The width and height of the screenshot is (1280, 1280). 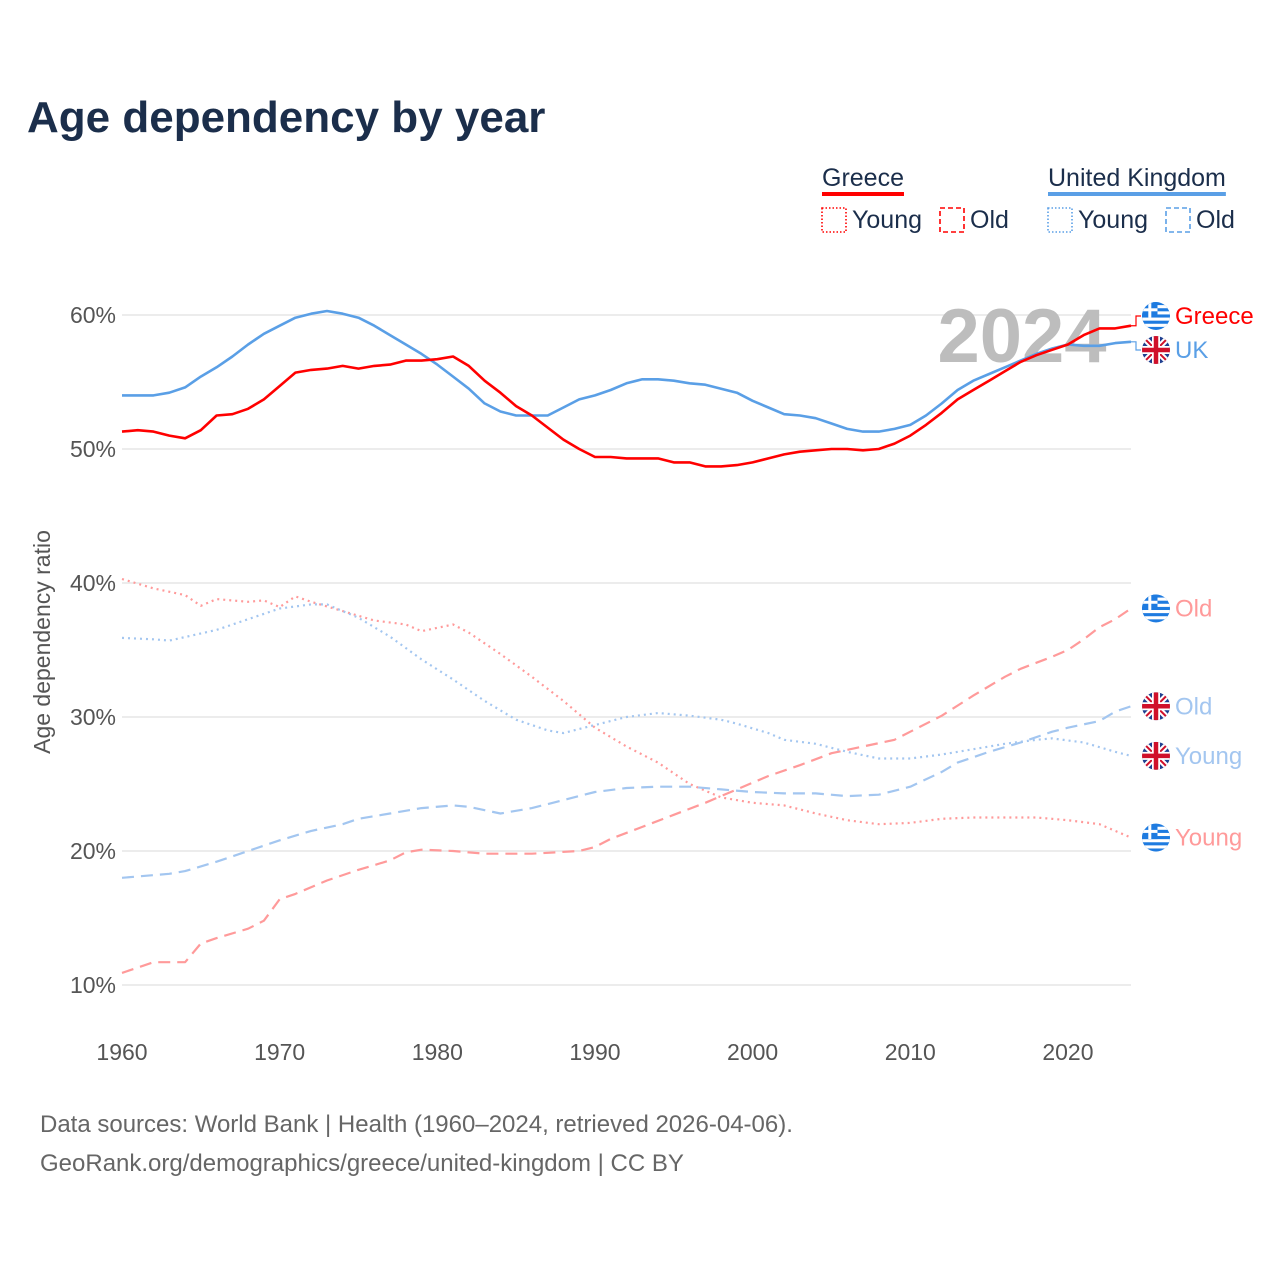 I want to click on legend: Greece Young Old United Kingdom Young Old, so click(x=1028, y=199).